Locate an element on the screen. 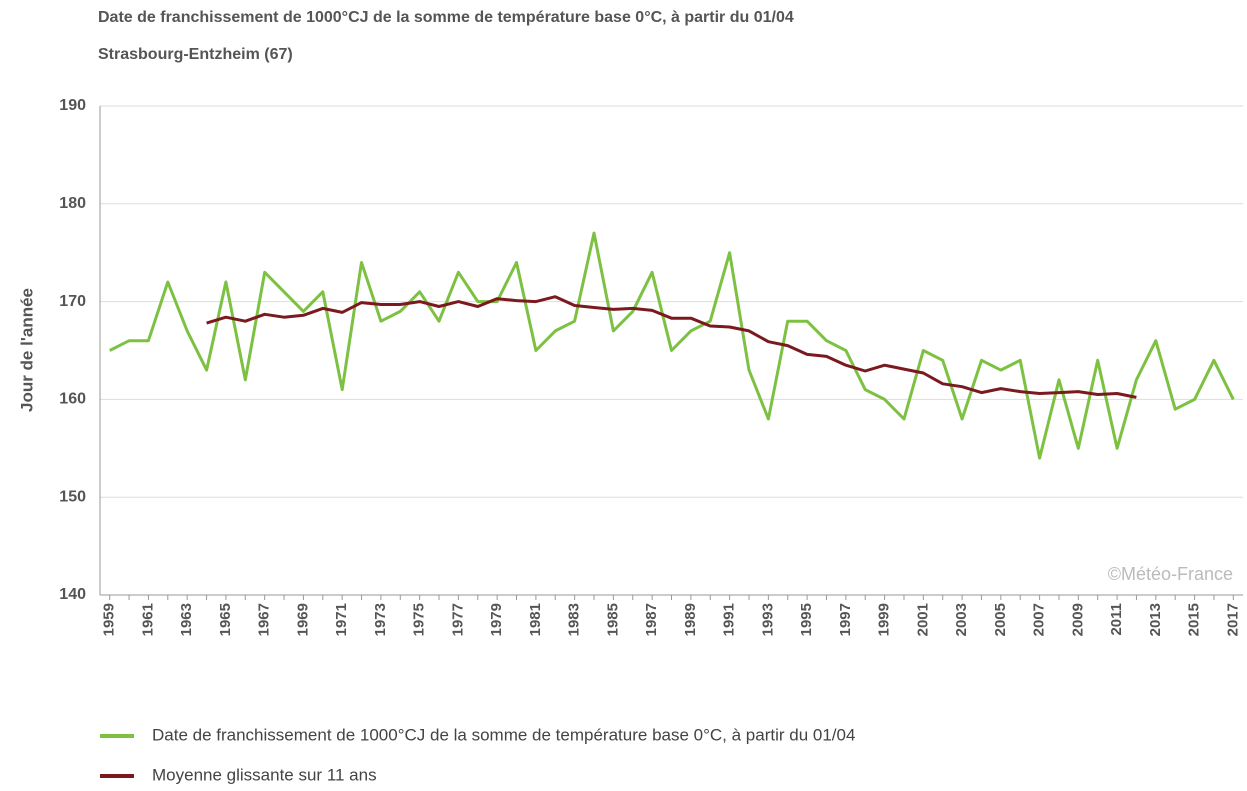 This screenshot has height=791, width=1247. x-tick-label: 2017 is located at coordinates (1232, 619).